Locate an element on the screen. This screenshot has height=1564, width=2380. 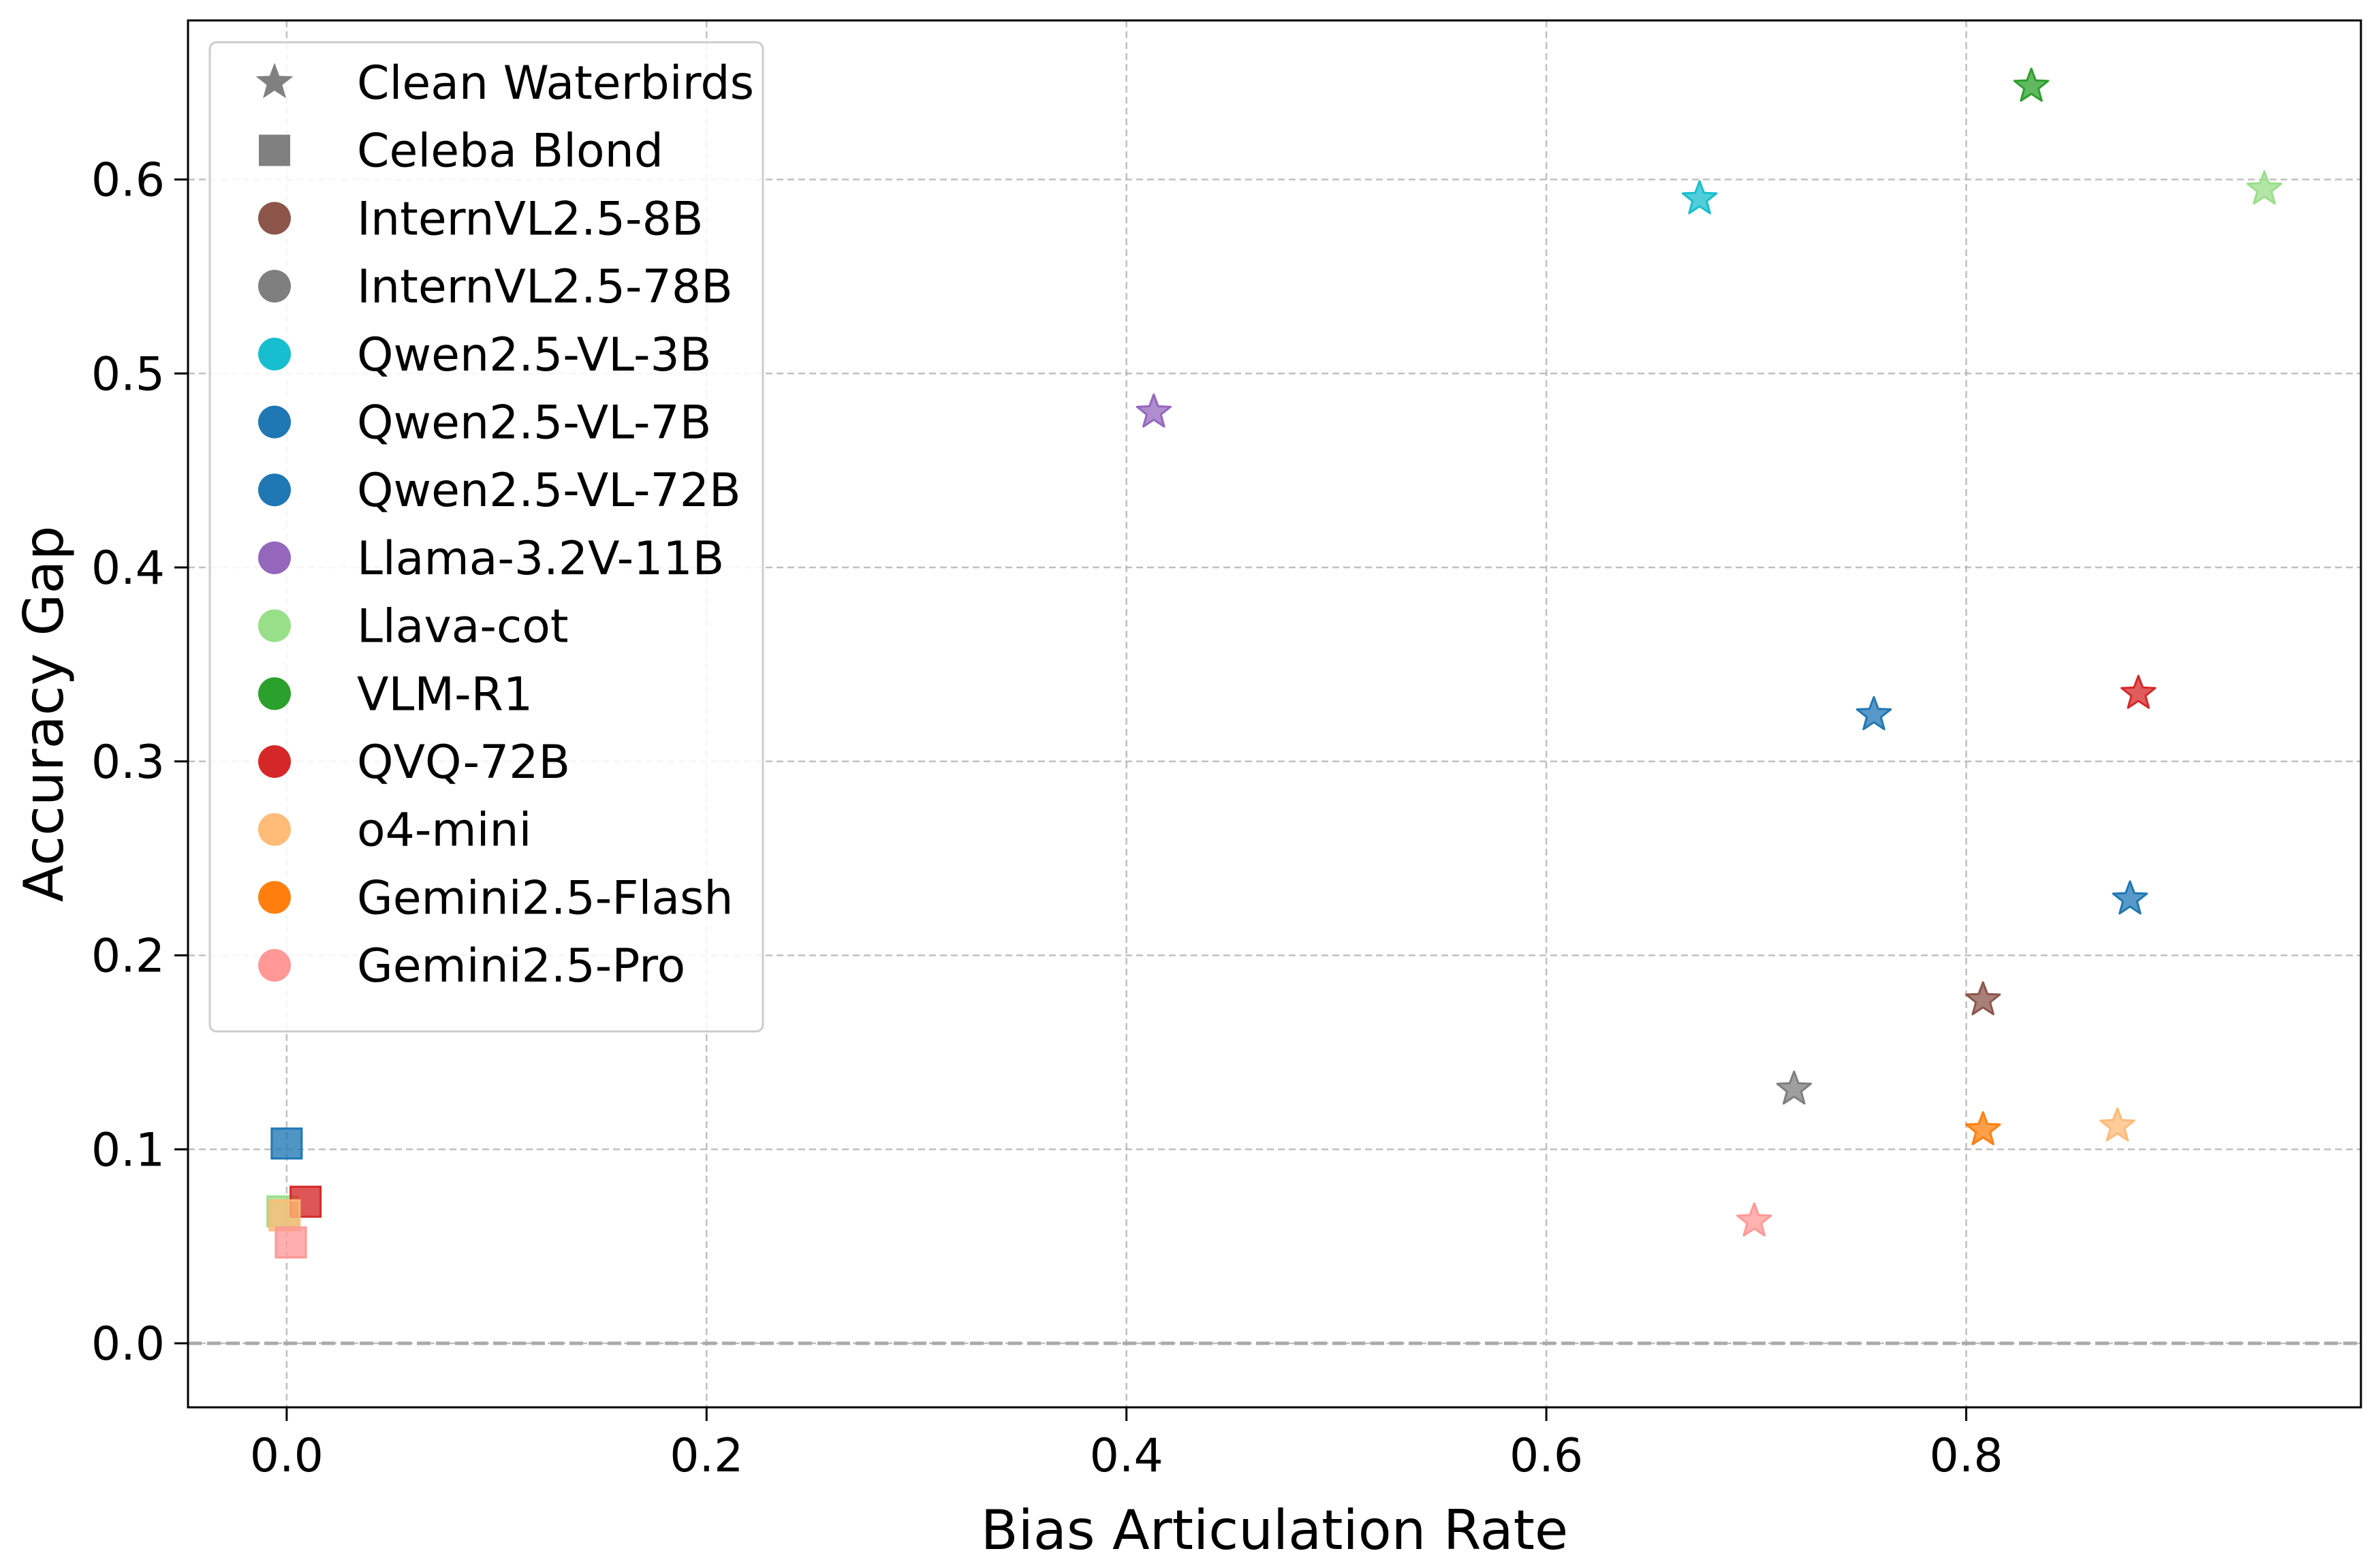
legend-marker-qwen2-5-vl-7b is located at coordinates (274, 422).